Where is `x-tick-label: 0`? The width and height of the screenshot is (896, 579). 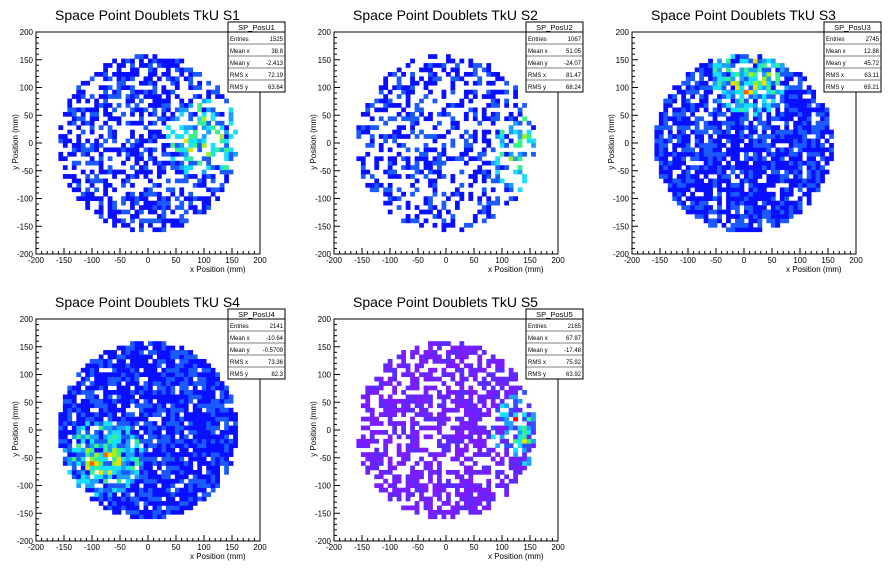 x-tick-label: 0 is located at coordinates (148, 260).